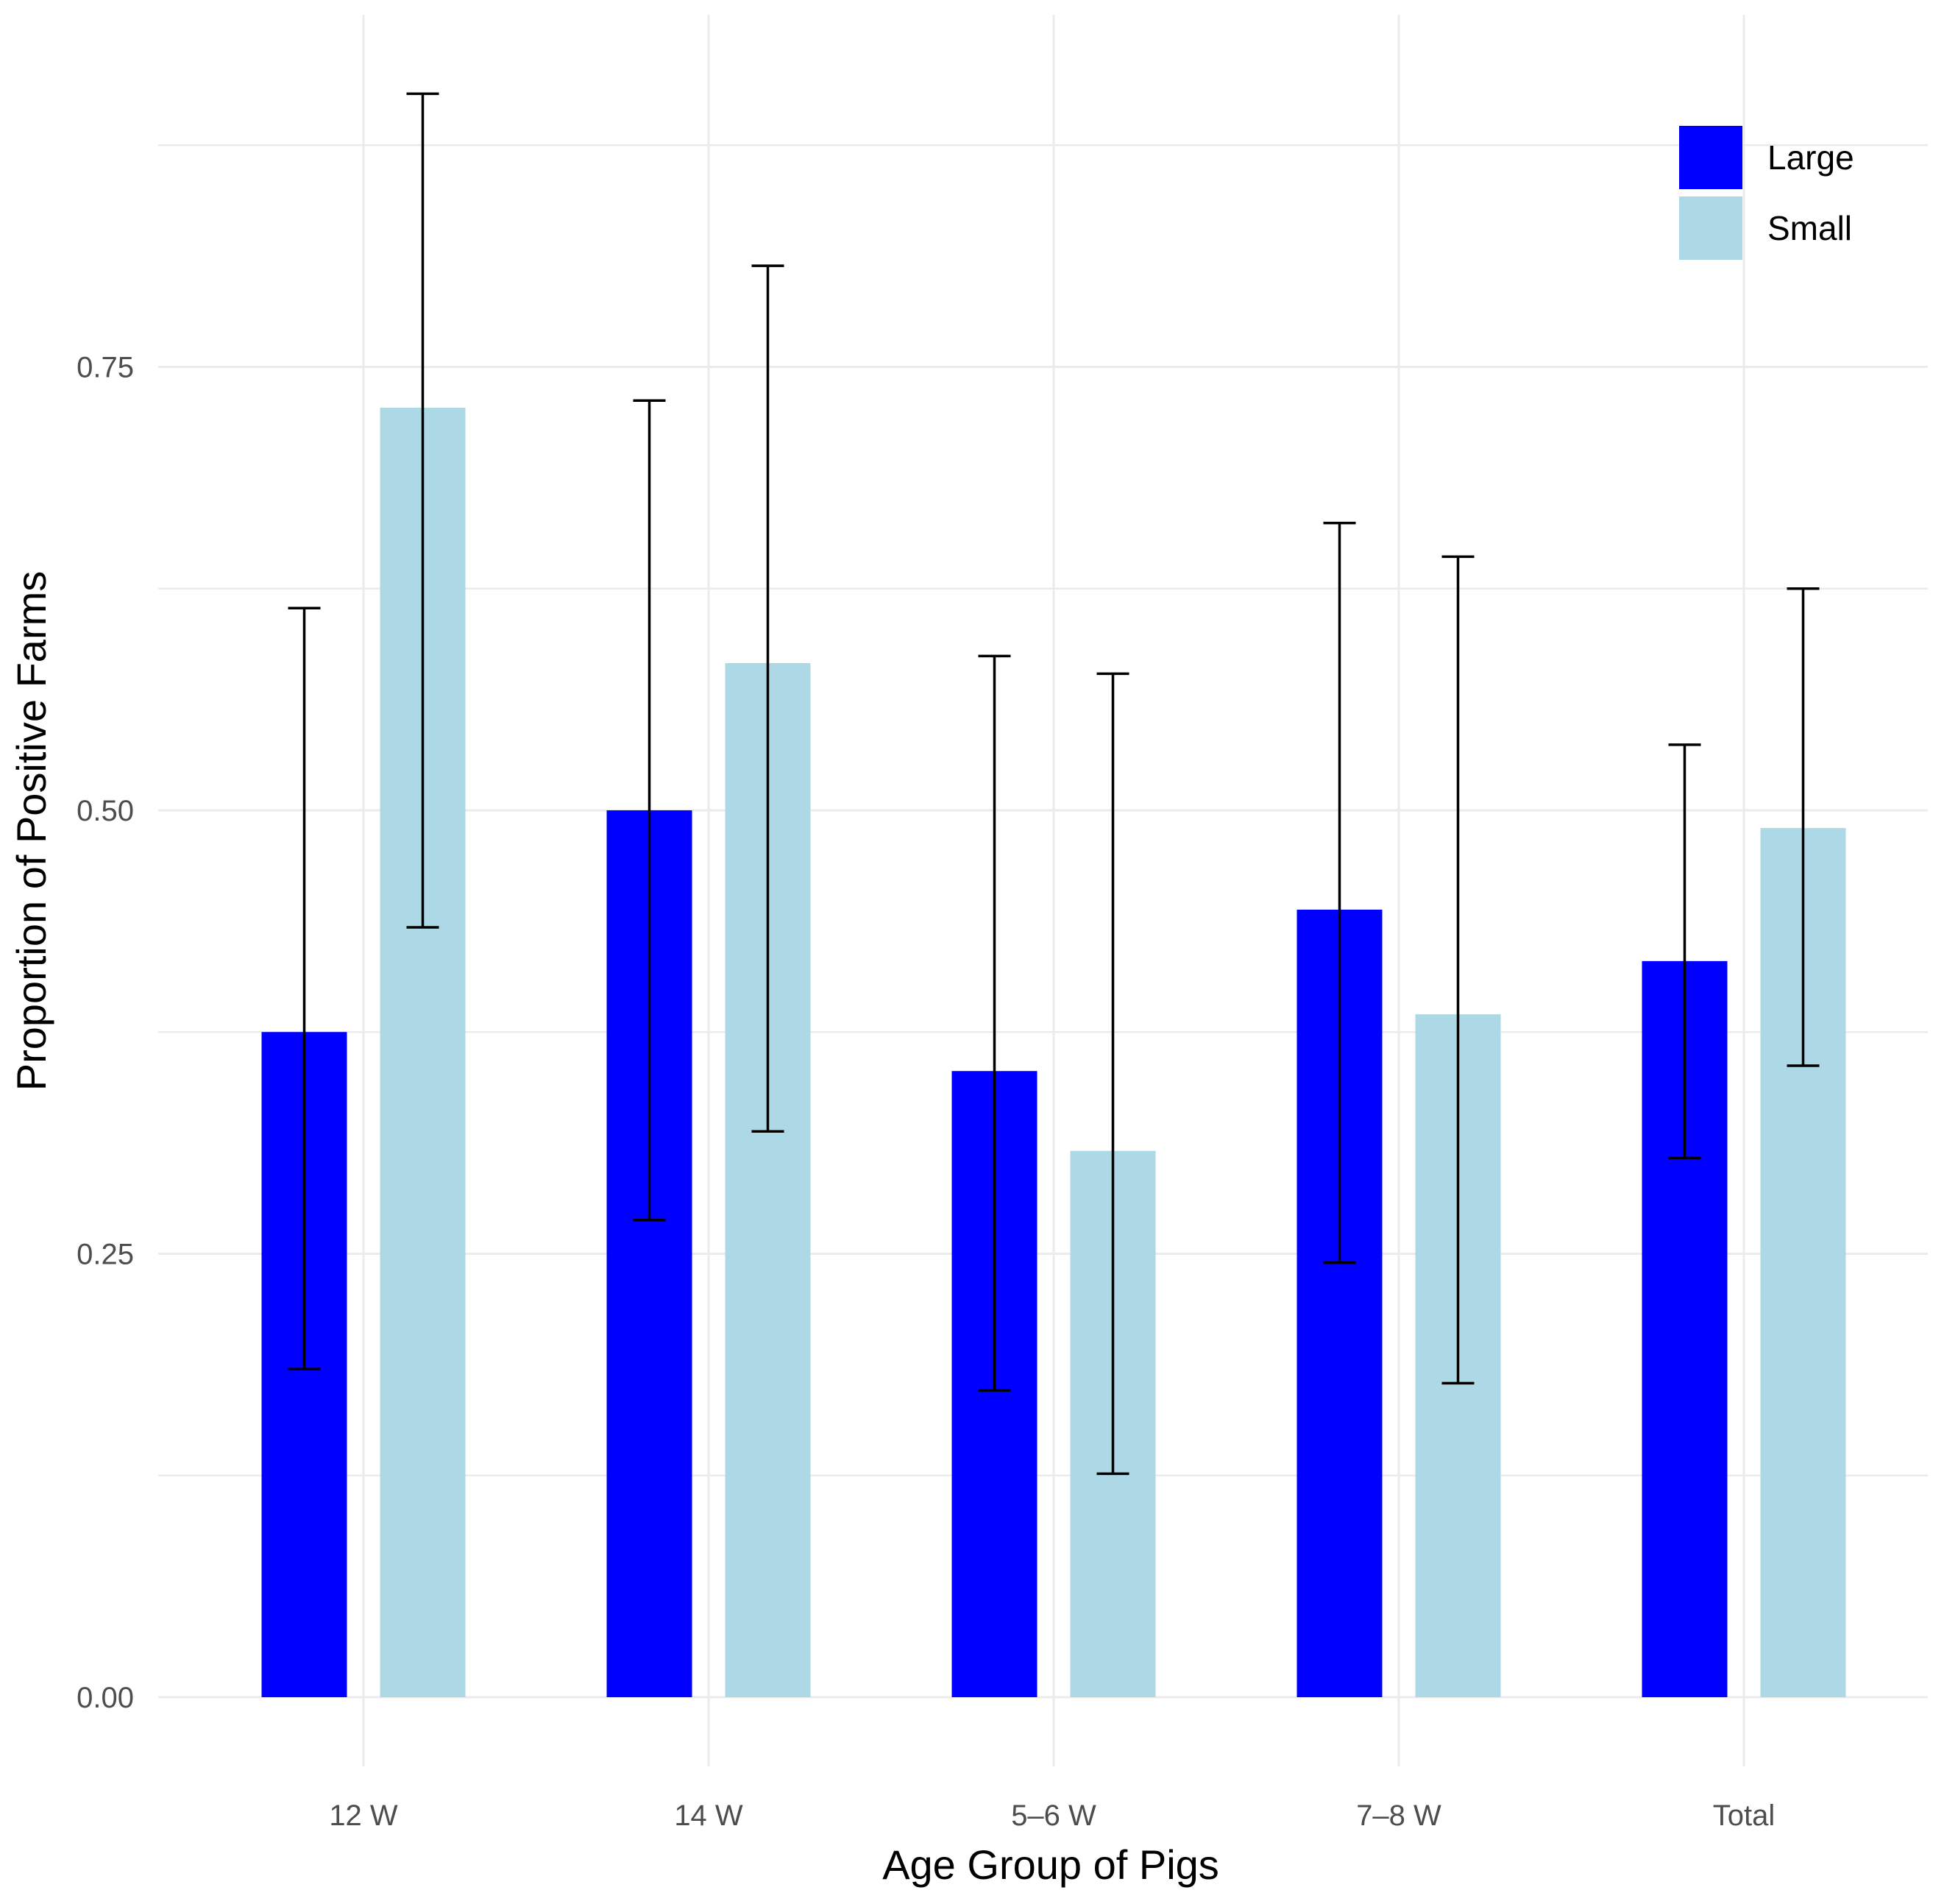 The image size is (1958, 1904). I want to click on y-tick-label: 0.00, so click(106, 1698).